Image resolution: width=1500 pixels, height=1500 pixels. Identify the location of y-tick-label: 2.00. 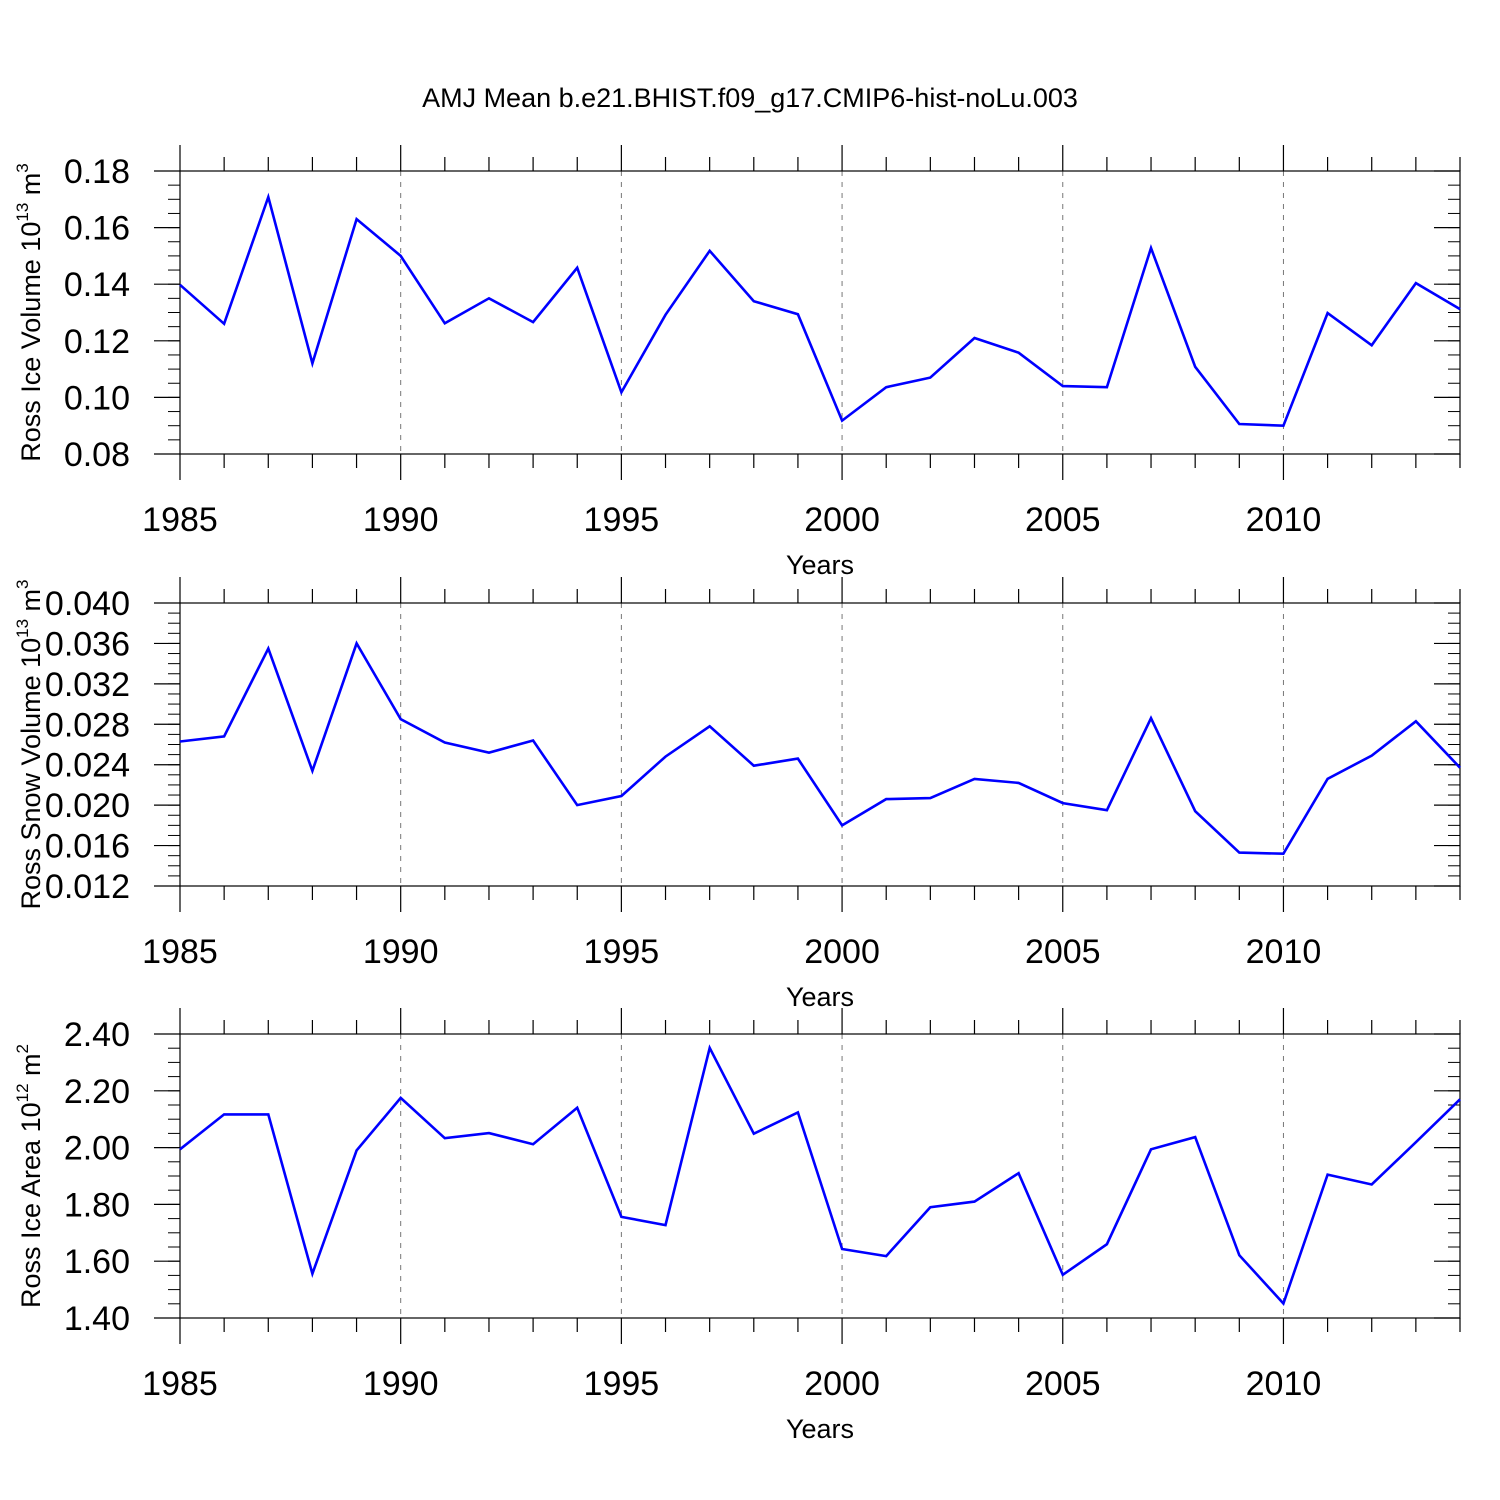
(97, 1149).